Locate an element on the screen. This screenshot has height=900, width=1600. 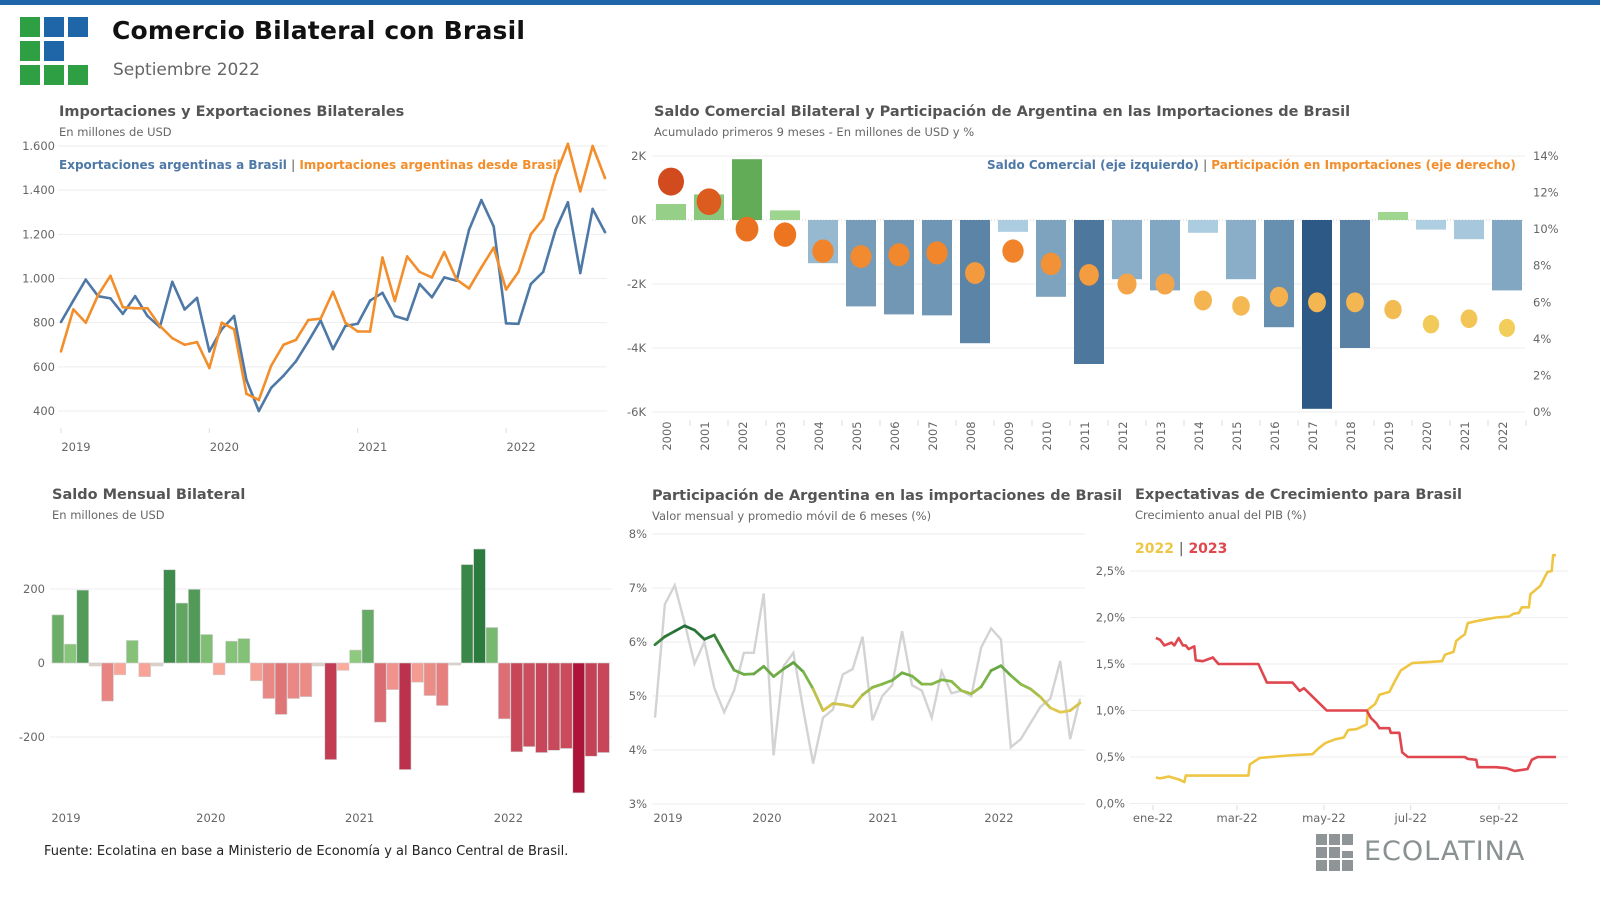
monthly-chart: -200 0 200 2019 2020 2021 2022 is located at coordinates (315, 686).